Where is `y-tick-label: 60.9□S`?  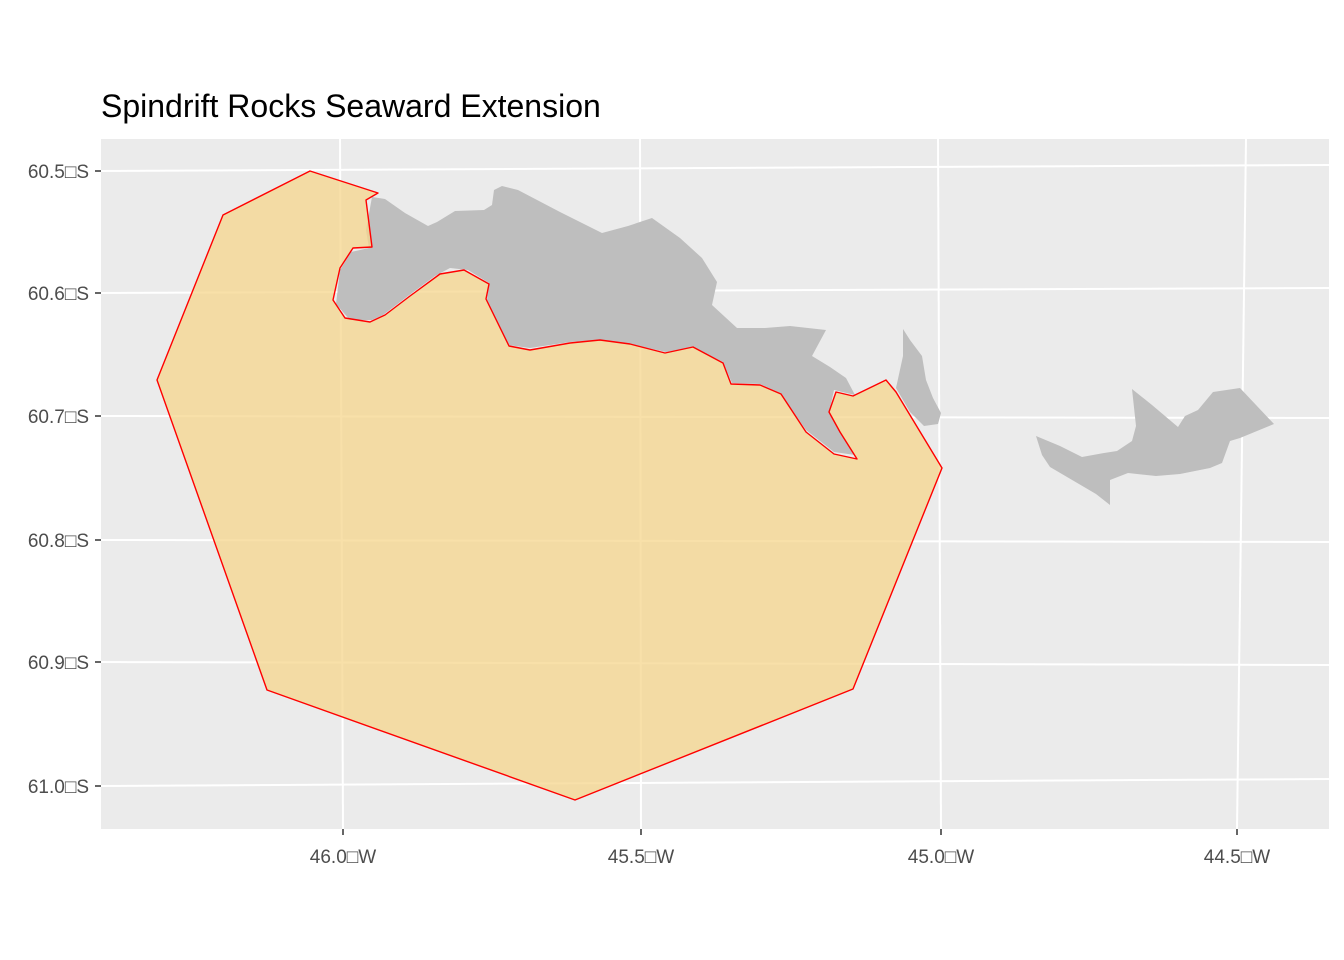
y-tick-label: 60.9□S is located at coordinates (58, 663).